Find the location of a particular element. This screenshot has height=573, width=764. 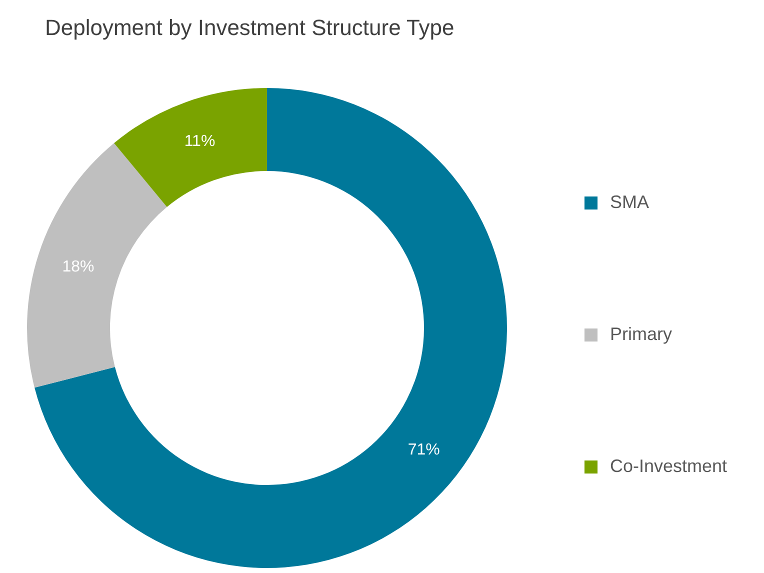

data-label: 18% is located at coordinates (78, 267).